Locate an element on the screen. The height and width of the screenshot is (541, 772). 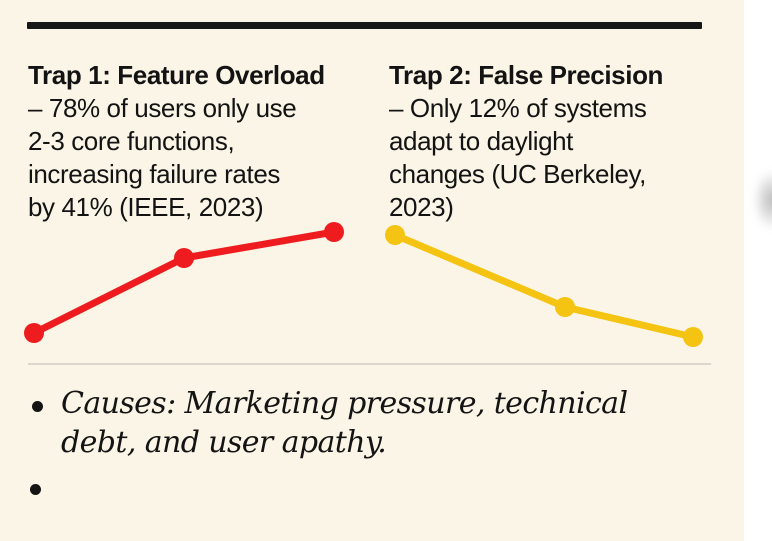
trap1-line: by 41% (IEEE, 2023) is located at coordinates (146, 207).